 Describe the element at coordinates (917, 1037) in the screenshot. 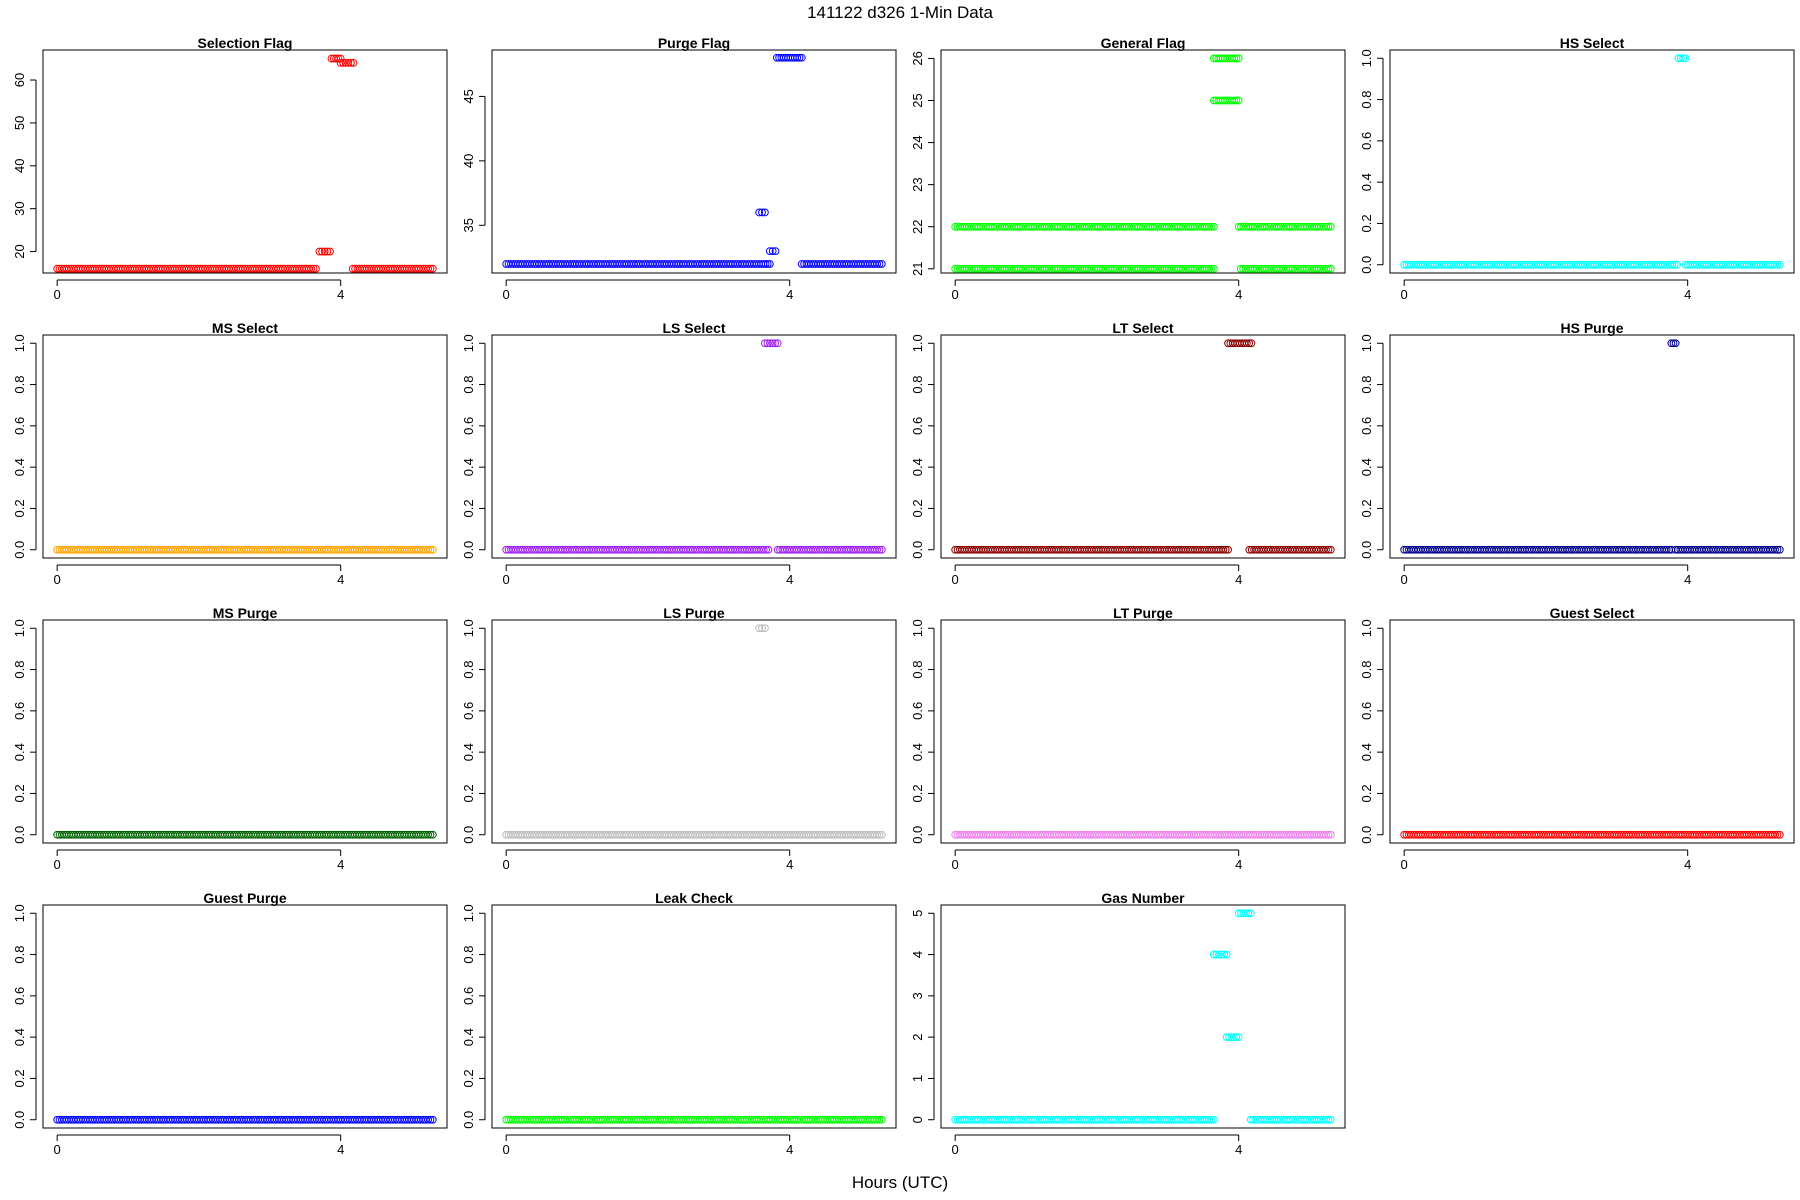

I see `y-tick-label: 2` at that location.